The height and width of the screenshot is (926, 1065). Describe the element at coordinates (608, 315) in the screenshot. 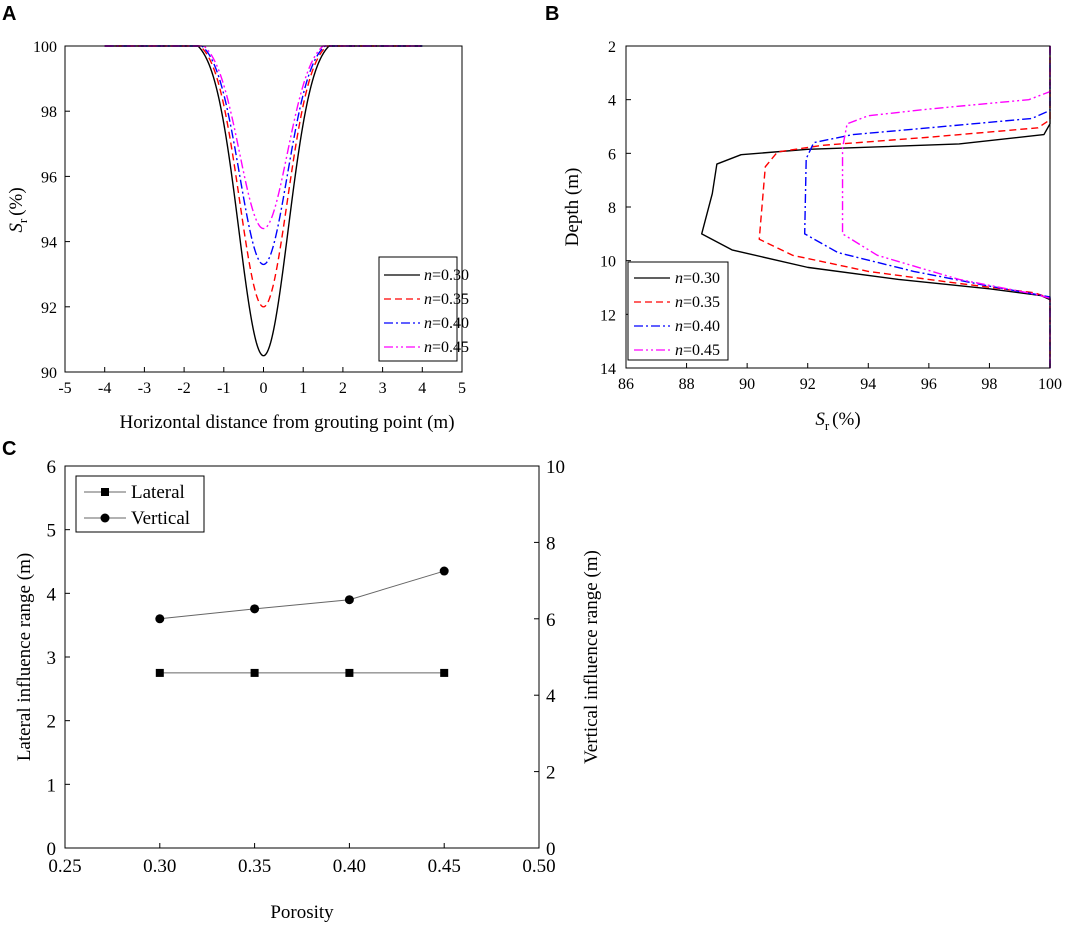

I see `panel-b-ytick-label: 12` at that location.